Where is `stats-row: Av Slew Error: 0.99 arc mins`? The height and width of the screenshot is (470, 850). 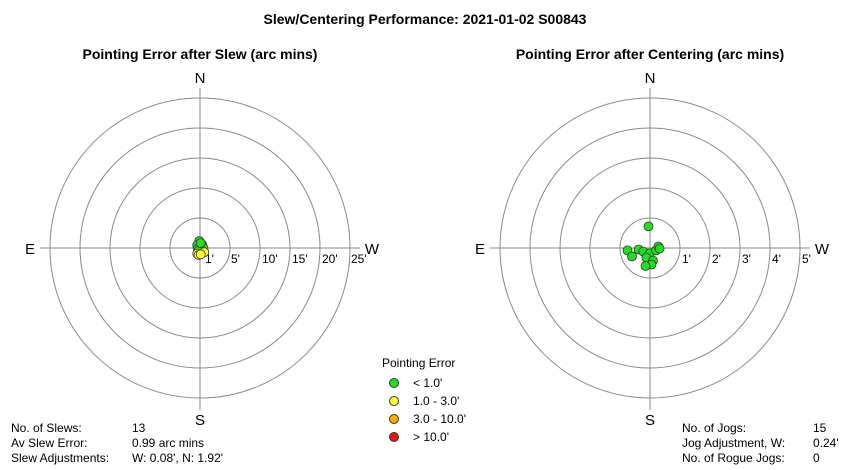
stats-row: Av Slew Error: 0.99 arc mins is located at coordinates (117, 443).